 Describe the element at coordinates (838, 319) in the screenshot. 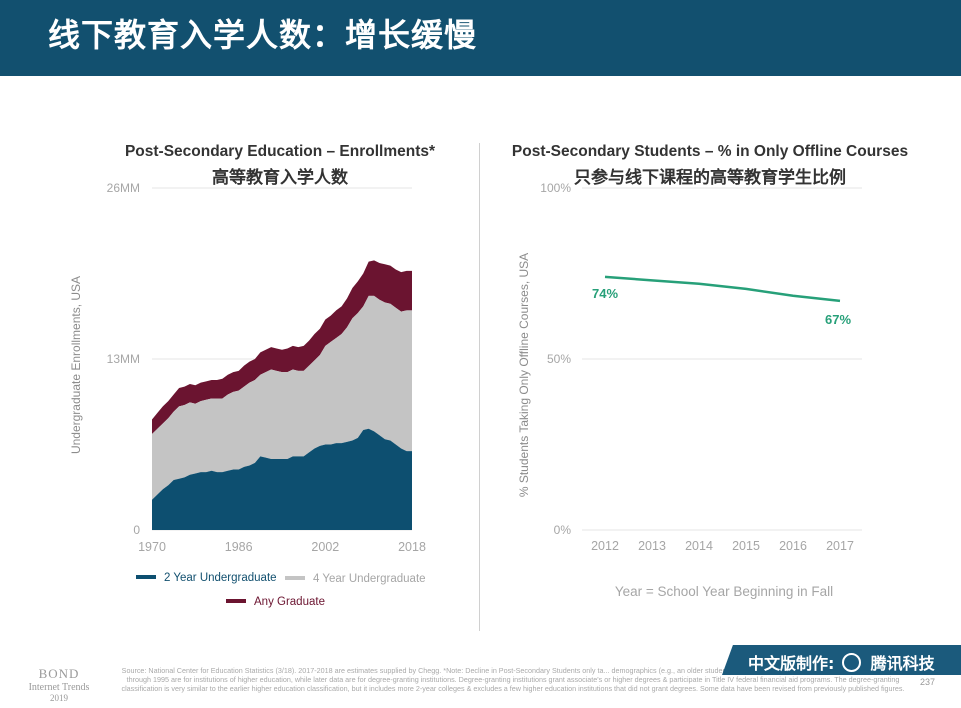

I see `data-label-end: 67%` at that location.